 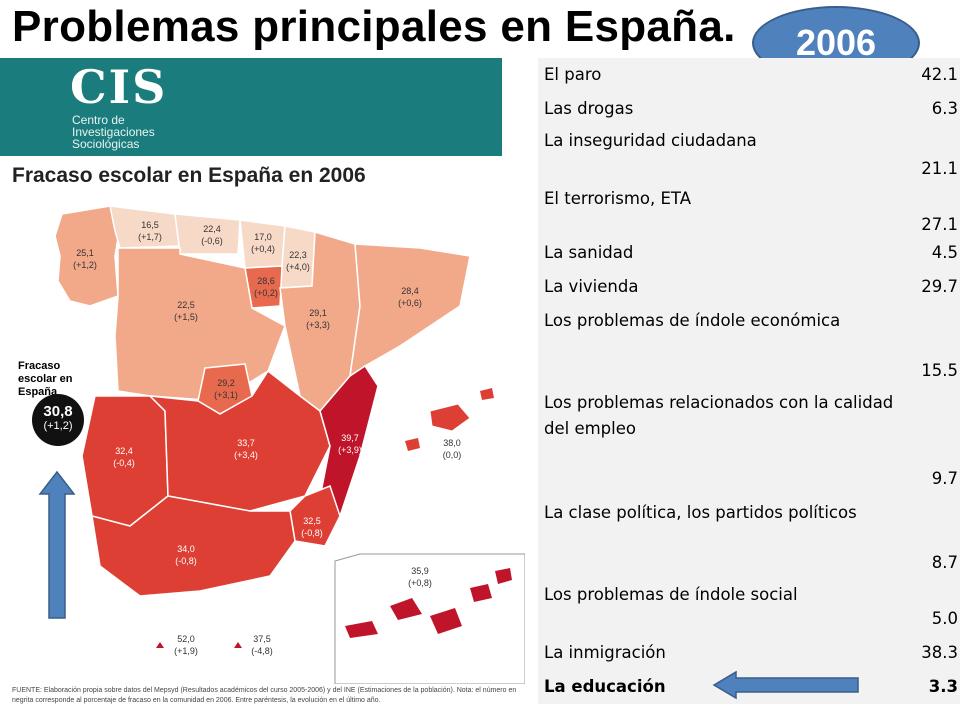 What do you see at coordinates (85, 265) in the screenshot?
I see `label-galicia-delta: (+1,2)` at bounding box center [85, 265].